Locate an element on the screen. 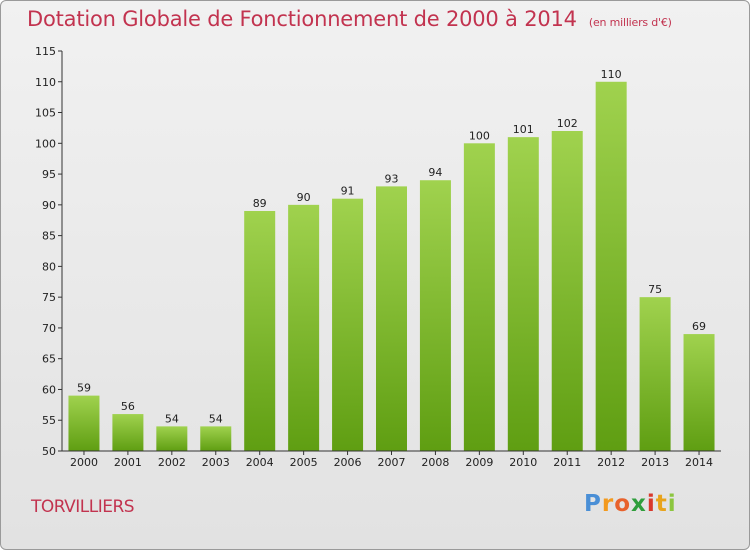 The height and width of the screenshot is (550, 750). chart-subtitle: (en milliers d'€) is located at coordinates (630, 22).